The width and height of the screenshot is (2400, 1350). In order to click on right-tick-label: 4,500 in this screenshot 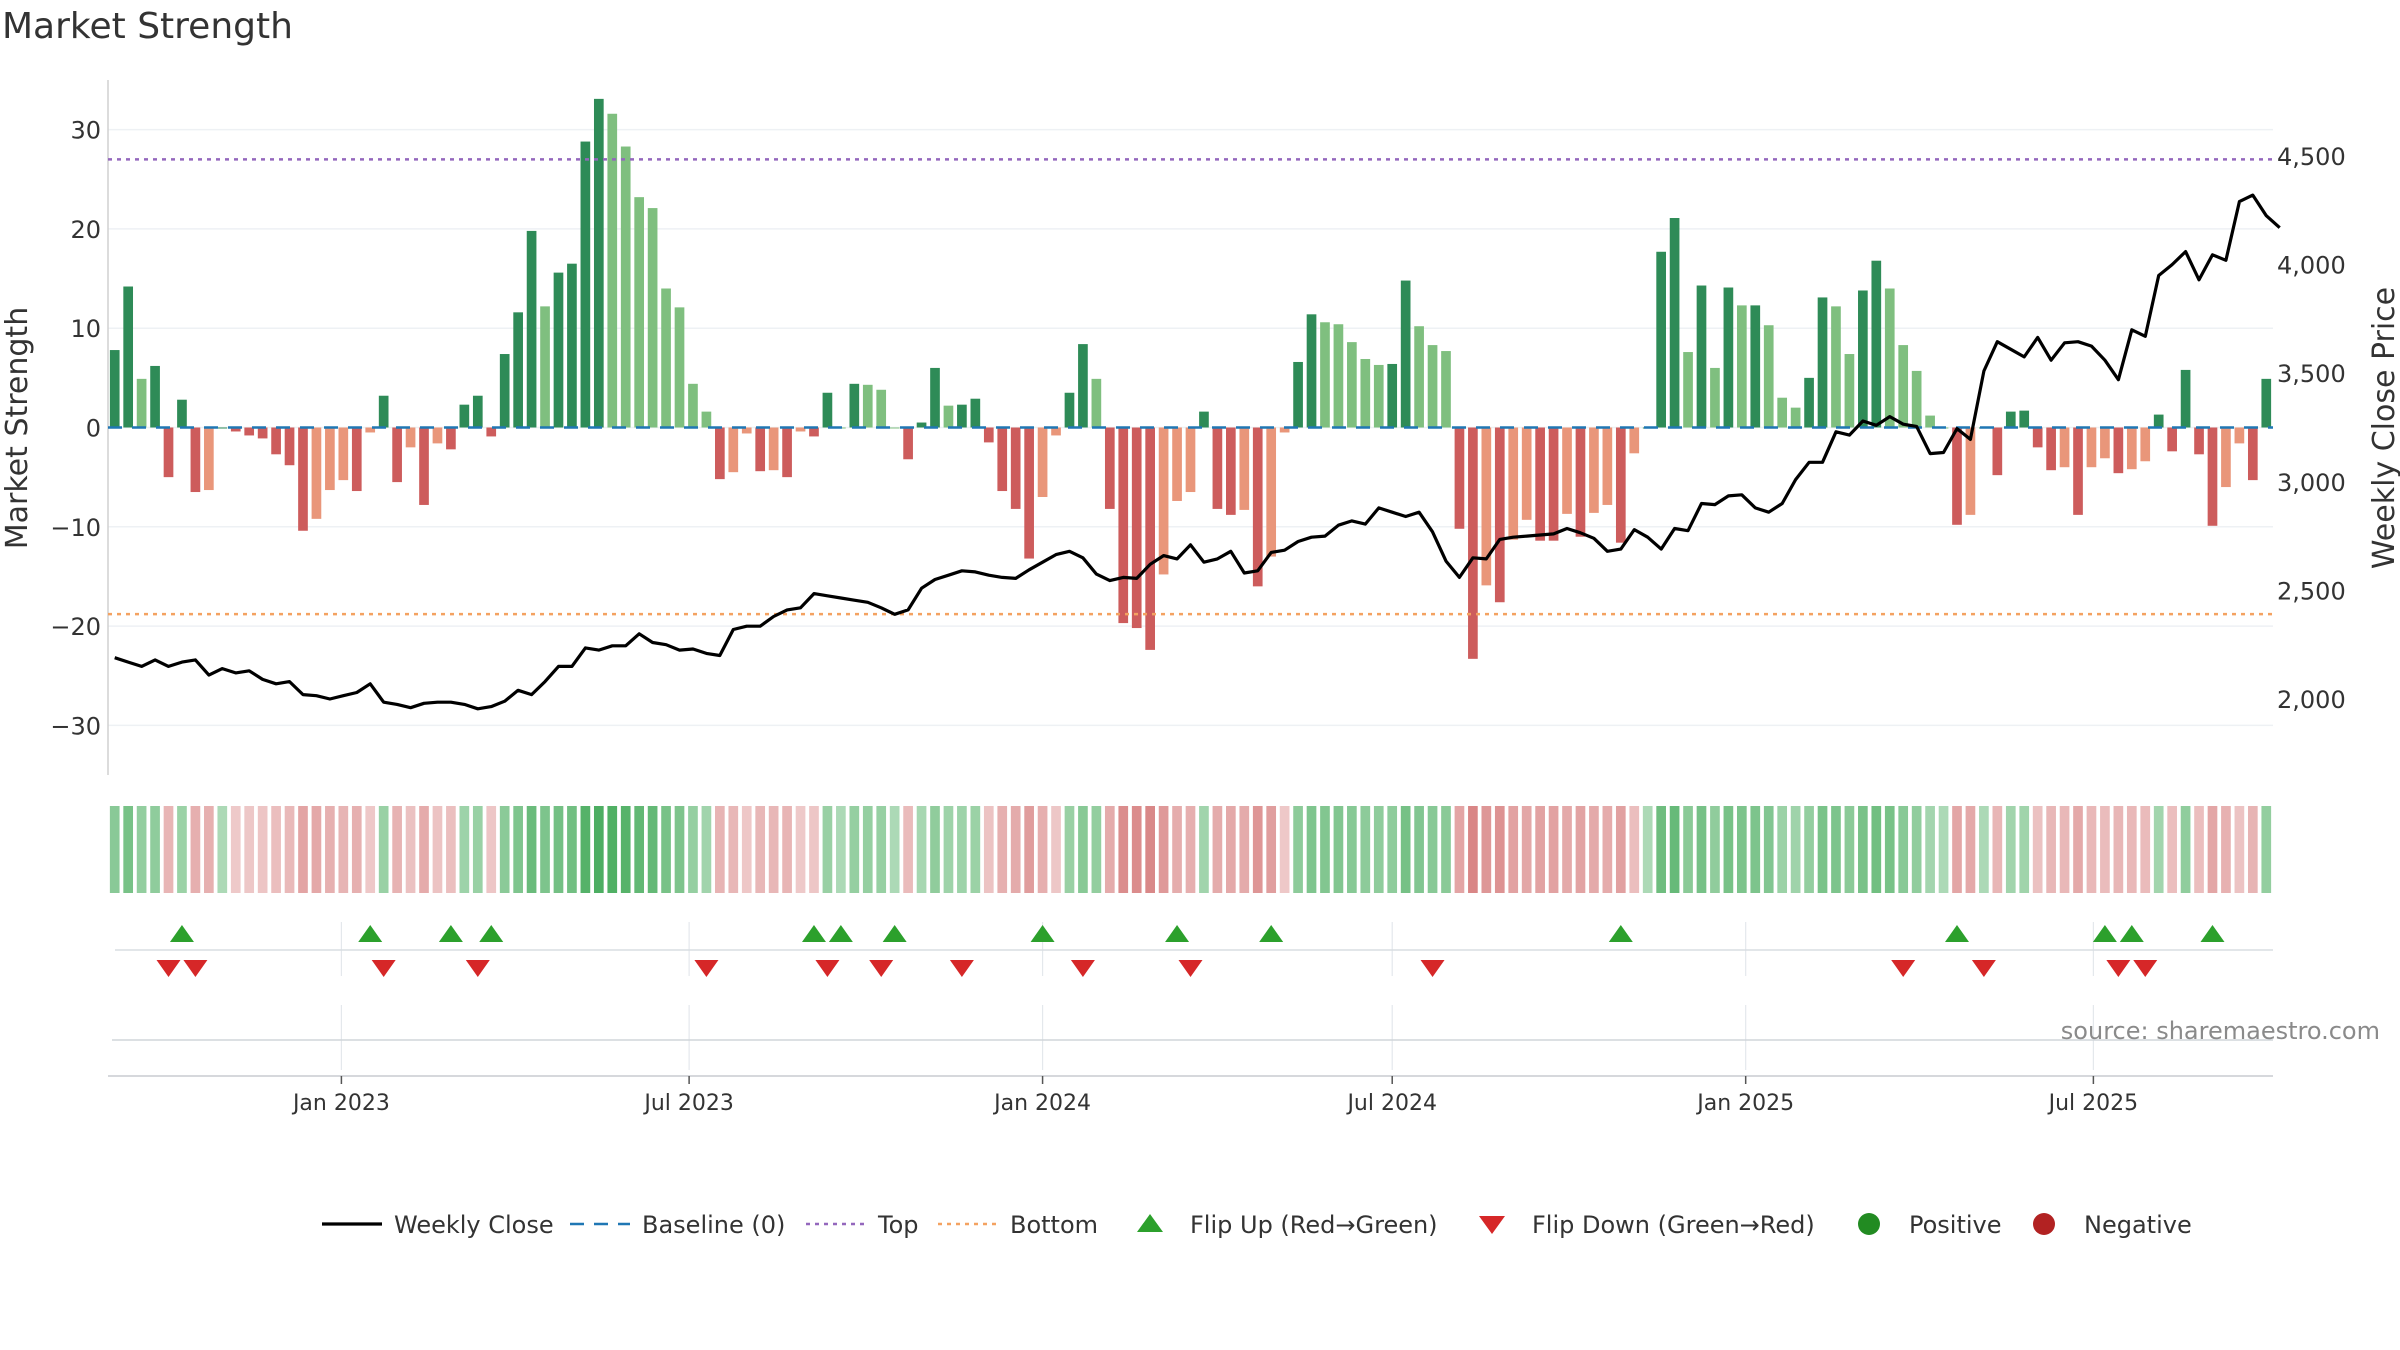, I will do `click(2311, 157)`.